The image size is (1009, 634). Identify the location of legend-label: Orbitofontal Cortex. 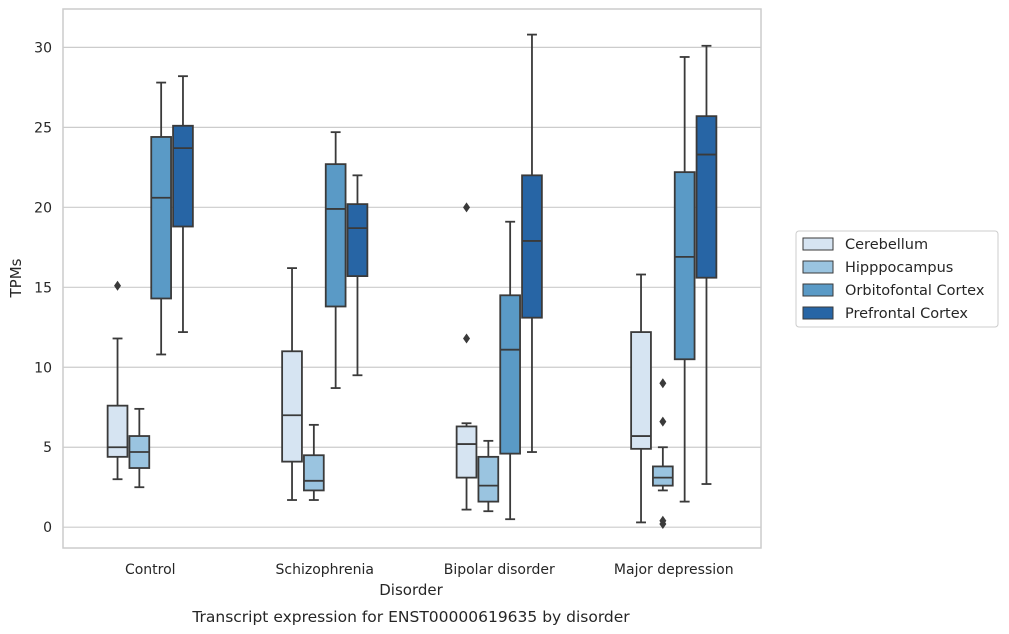
(915, 291).